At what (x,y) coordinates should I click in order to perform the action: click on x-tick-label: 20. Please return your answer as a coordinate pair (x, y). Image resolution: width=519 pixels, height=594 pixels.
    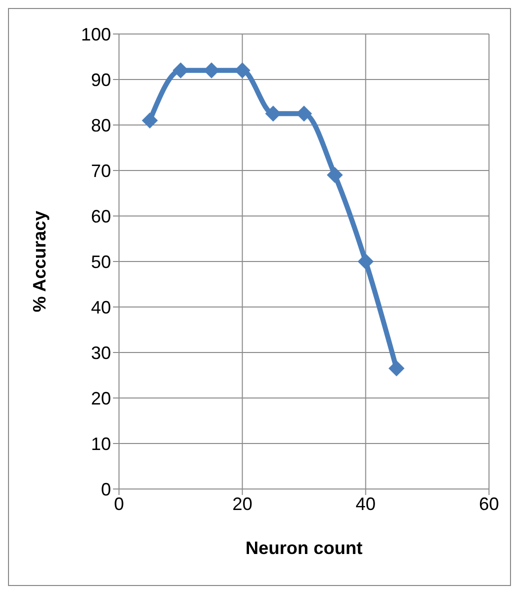
    Looking at the image, I should click on (242, 504).